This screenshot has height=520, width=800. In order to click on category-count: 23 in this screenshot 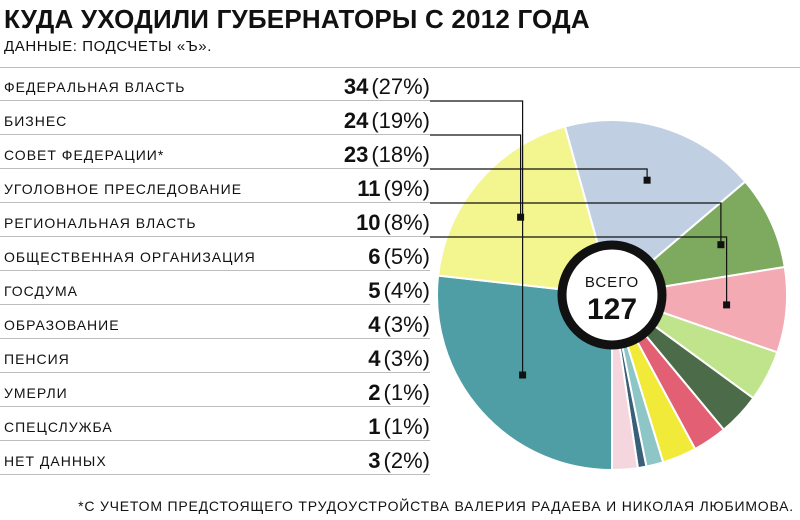, I will do `click(356, 154)`.